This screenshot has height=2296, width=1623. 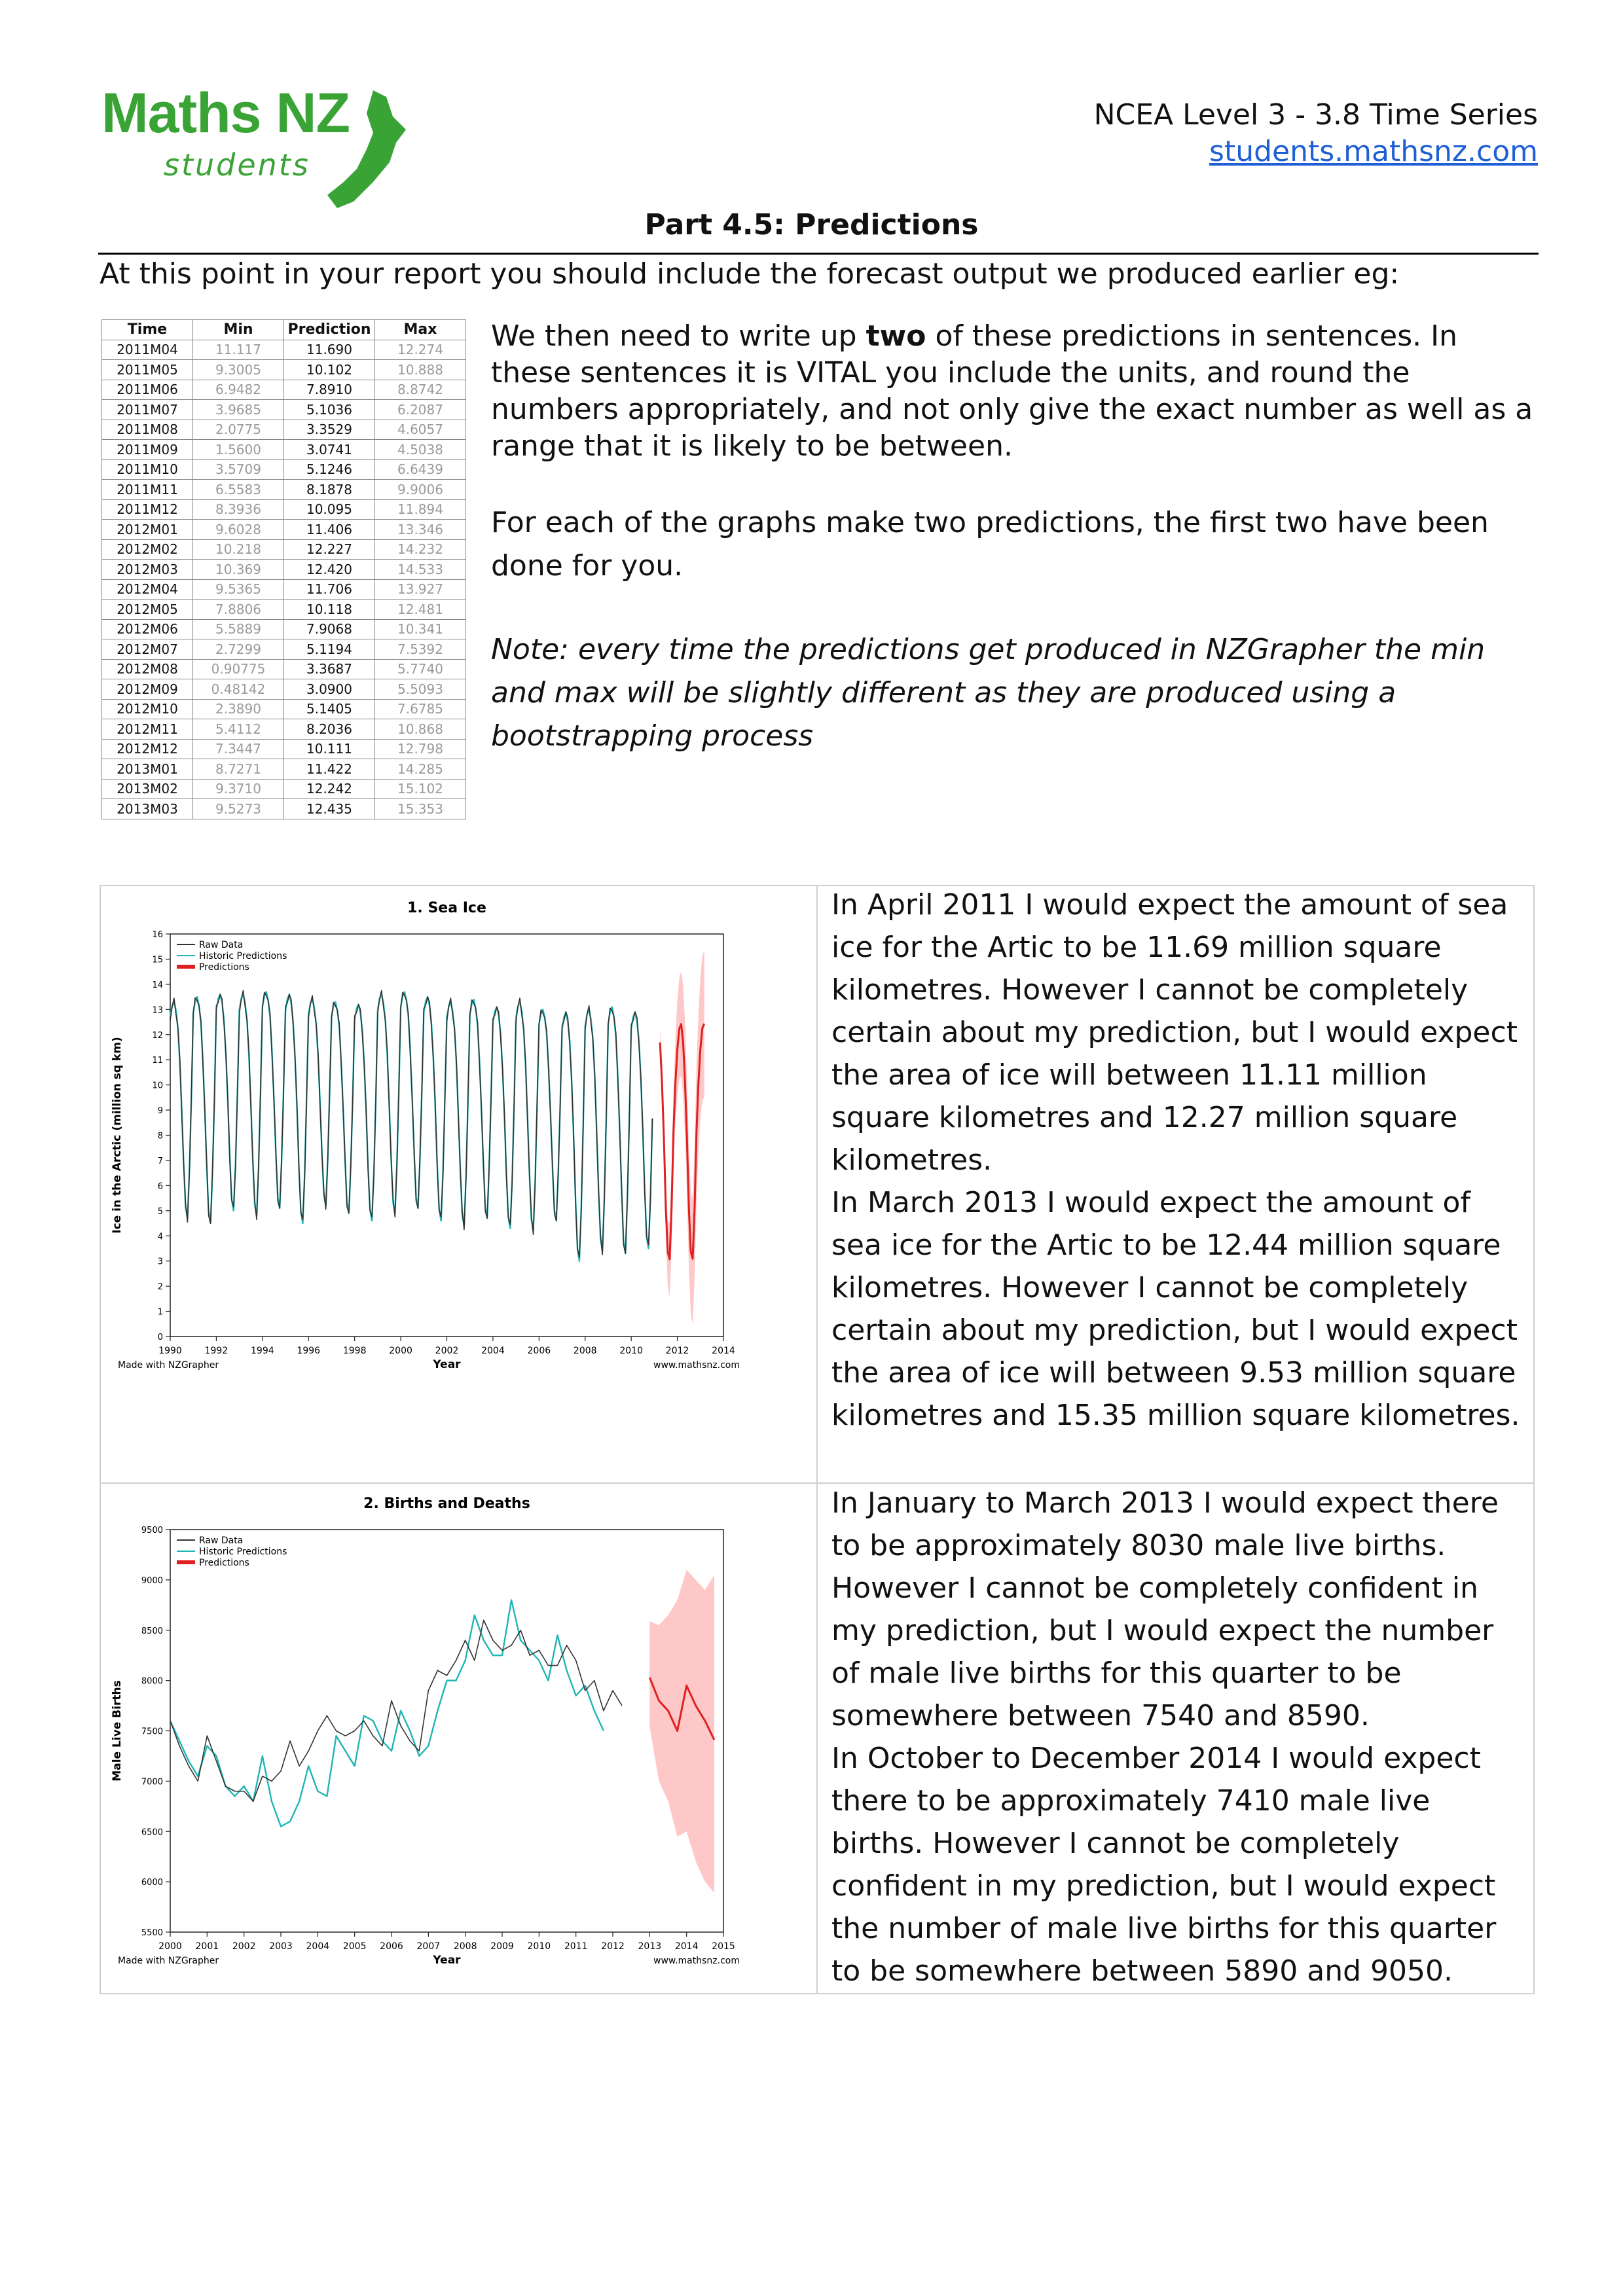 What do you see at coordinates (420, 409) in the screenshot?
I see `table-cell: 6.2087` at bounding box center [420, 409].